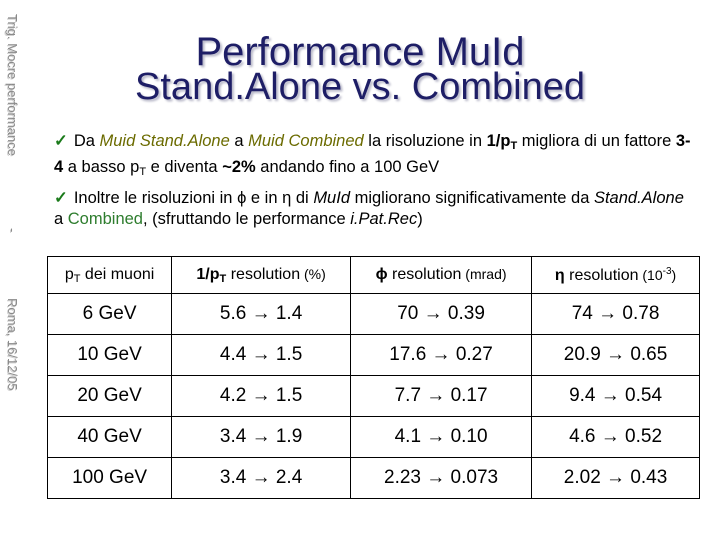  What do you see at coordinates (360, 87) in the screenshot?
I see `slide-subtitle: Stand.Alone vs. Combined` at bounding box center [360, 87].